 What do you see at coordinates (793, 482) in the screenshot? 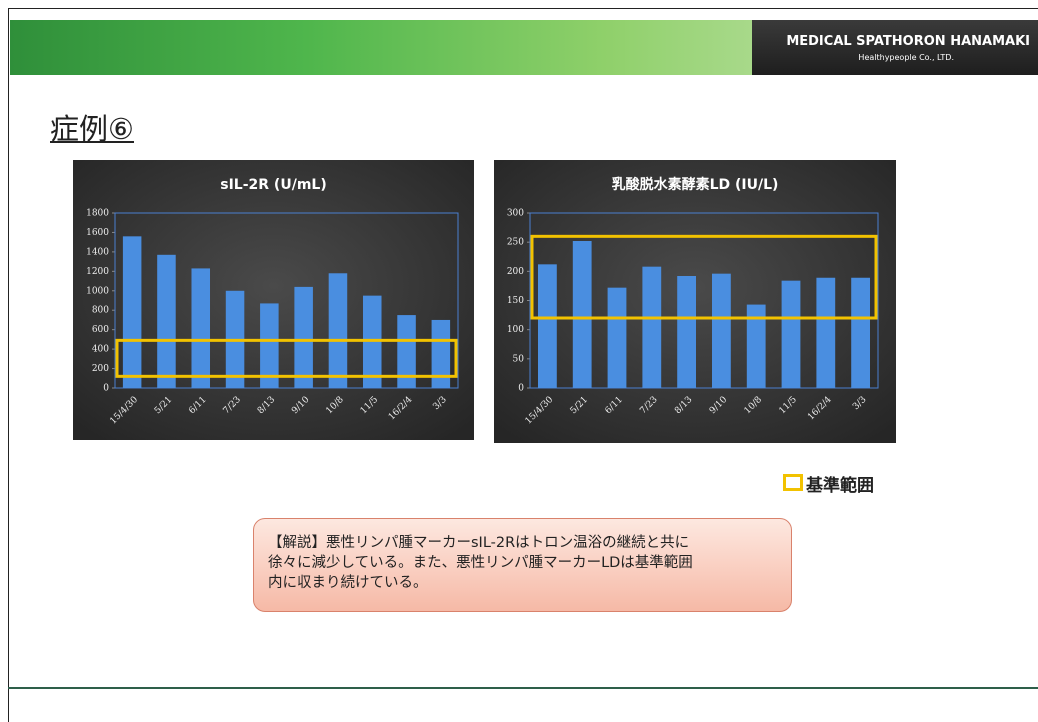
I see `legend-swatch` at bounding box center [793, 482].